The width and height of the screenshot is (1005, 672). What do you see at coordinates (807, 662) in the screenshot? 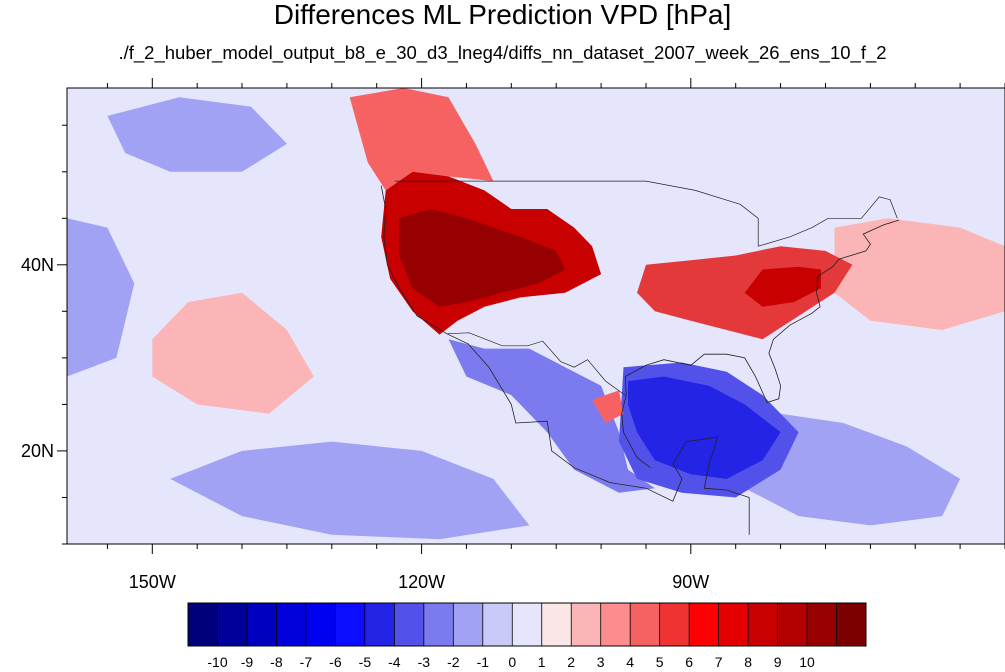
I see `colorbar-label: 10` at bounding box center [807, 662].